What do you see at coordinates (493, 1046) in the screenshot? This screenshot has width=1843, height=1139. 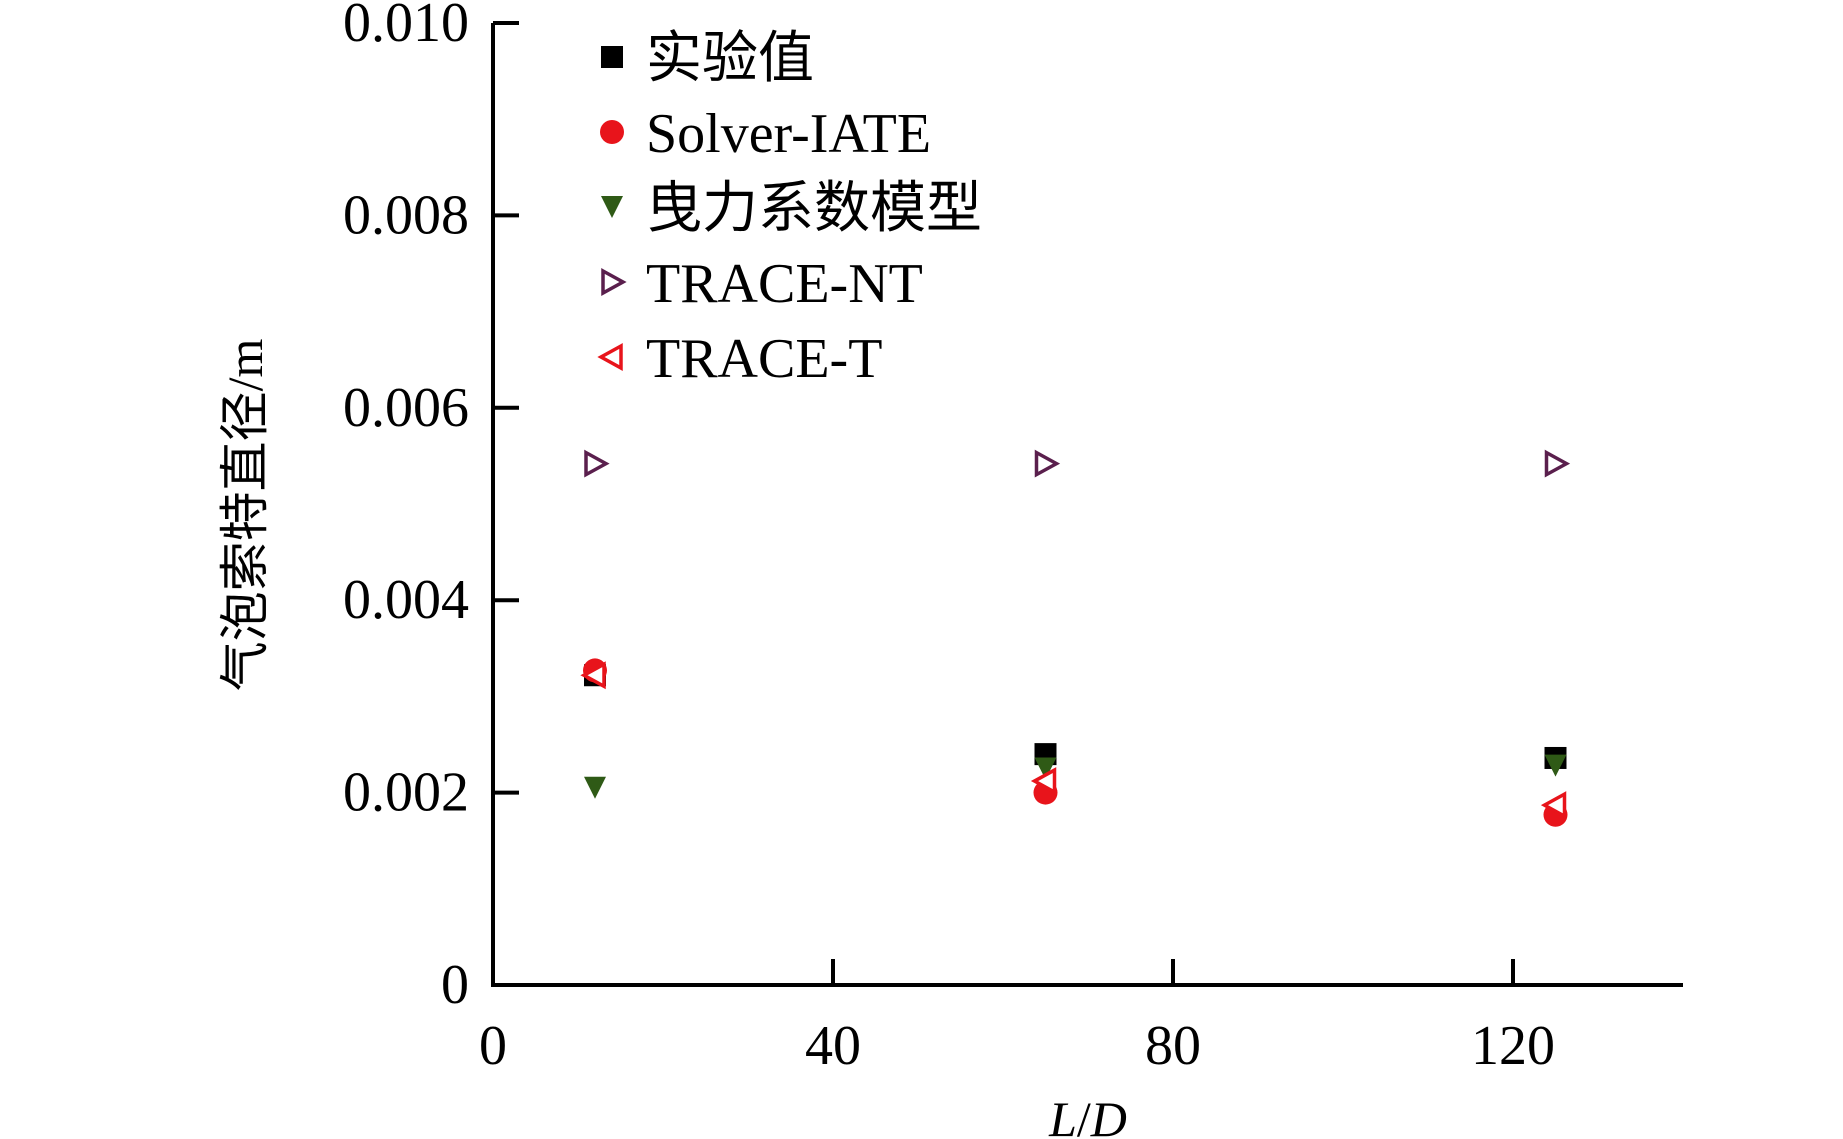 I see `x-tick-label: 0` at bounding box center [493, 1046].